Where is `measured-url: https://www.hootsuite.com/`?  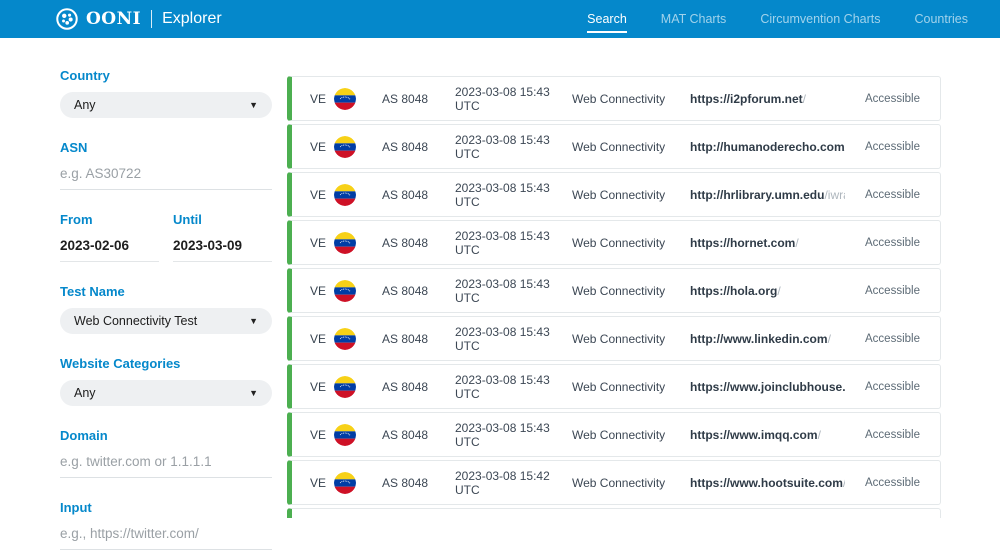
measured-url: https://www.hootsuite.com/ is located at coordinates (767, 483).